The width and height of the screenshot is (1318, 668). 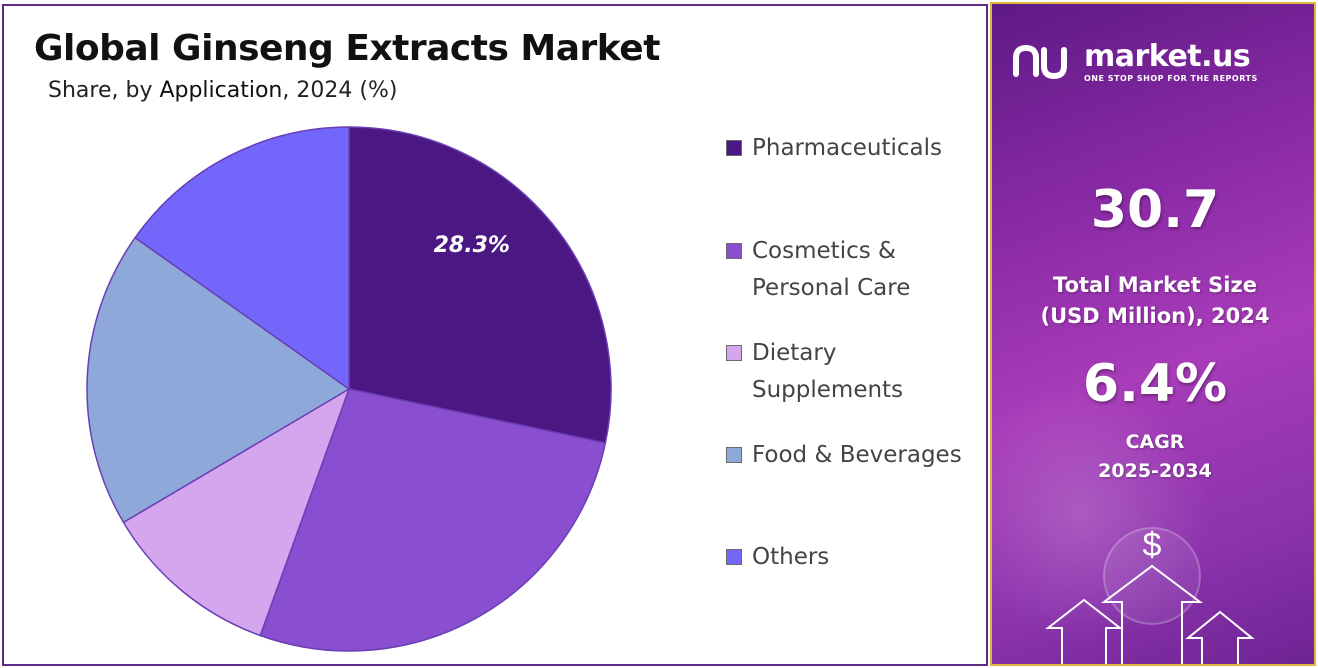 What do you see at coordinates (847, 148) in the screenshot?
I see `legend-label: Pharmaceuticals` at bounding box center [847, 148].